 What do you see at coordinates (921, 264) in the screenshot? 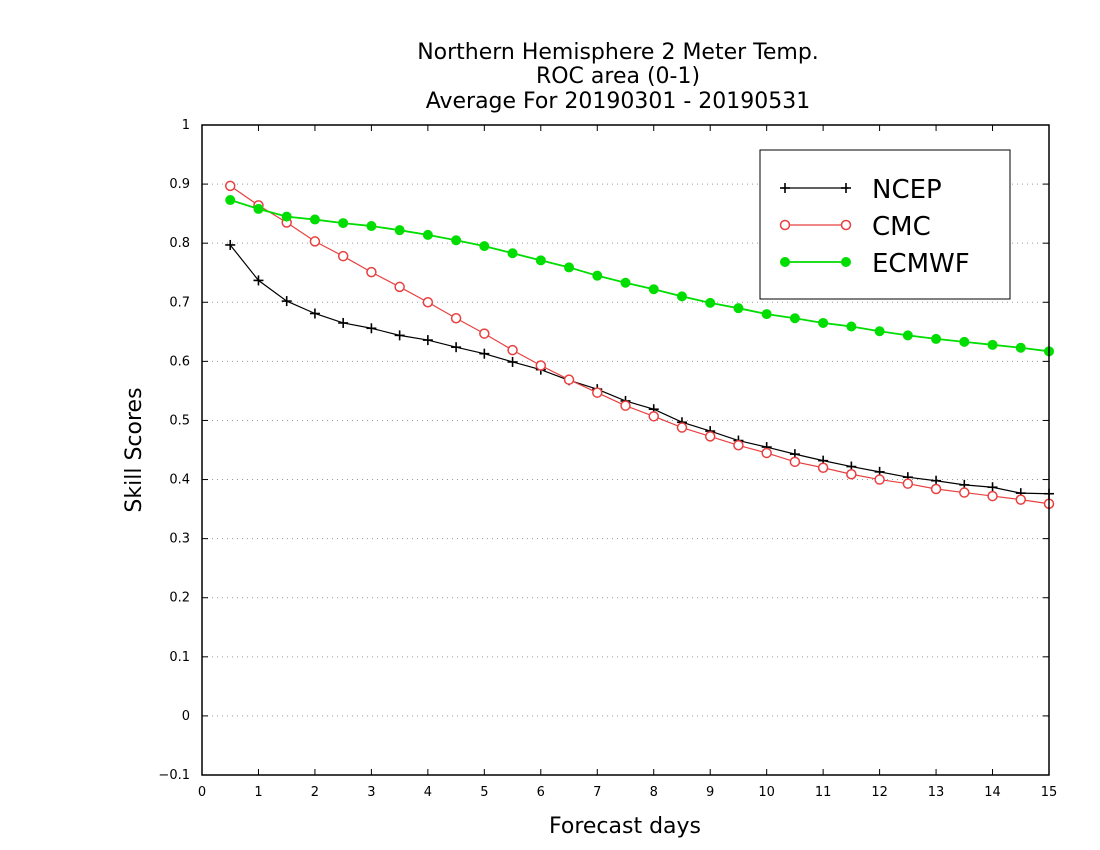
I see `legend-label-ecmwf: ECMWF` at bounding box center [921, 264].